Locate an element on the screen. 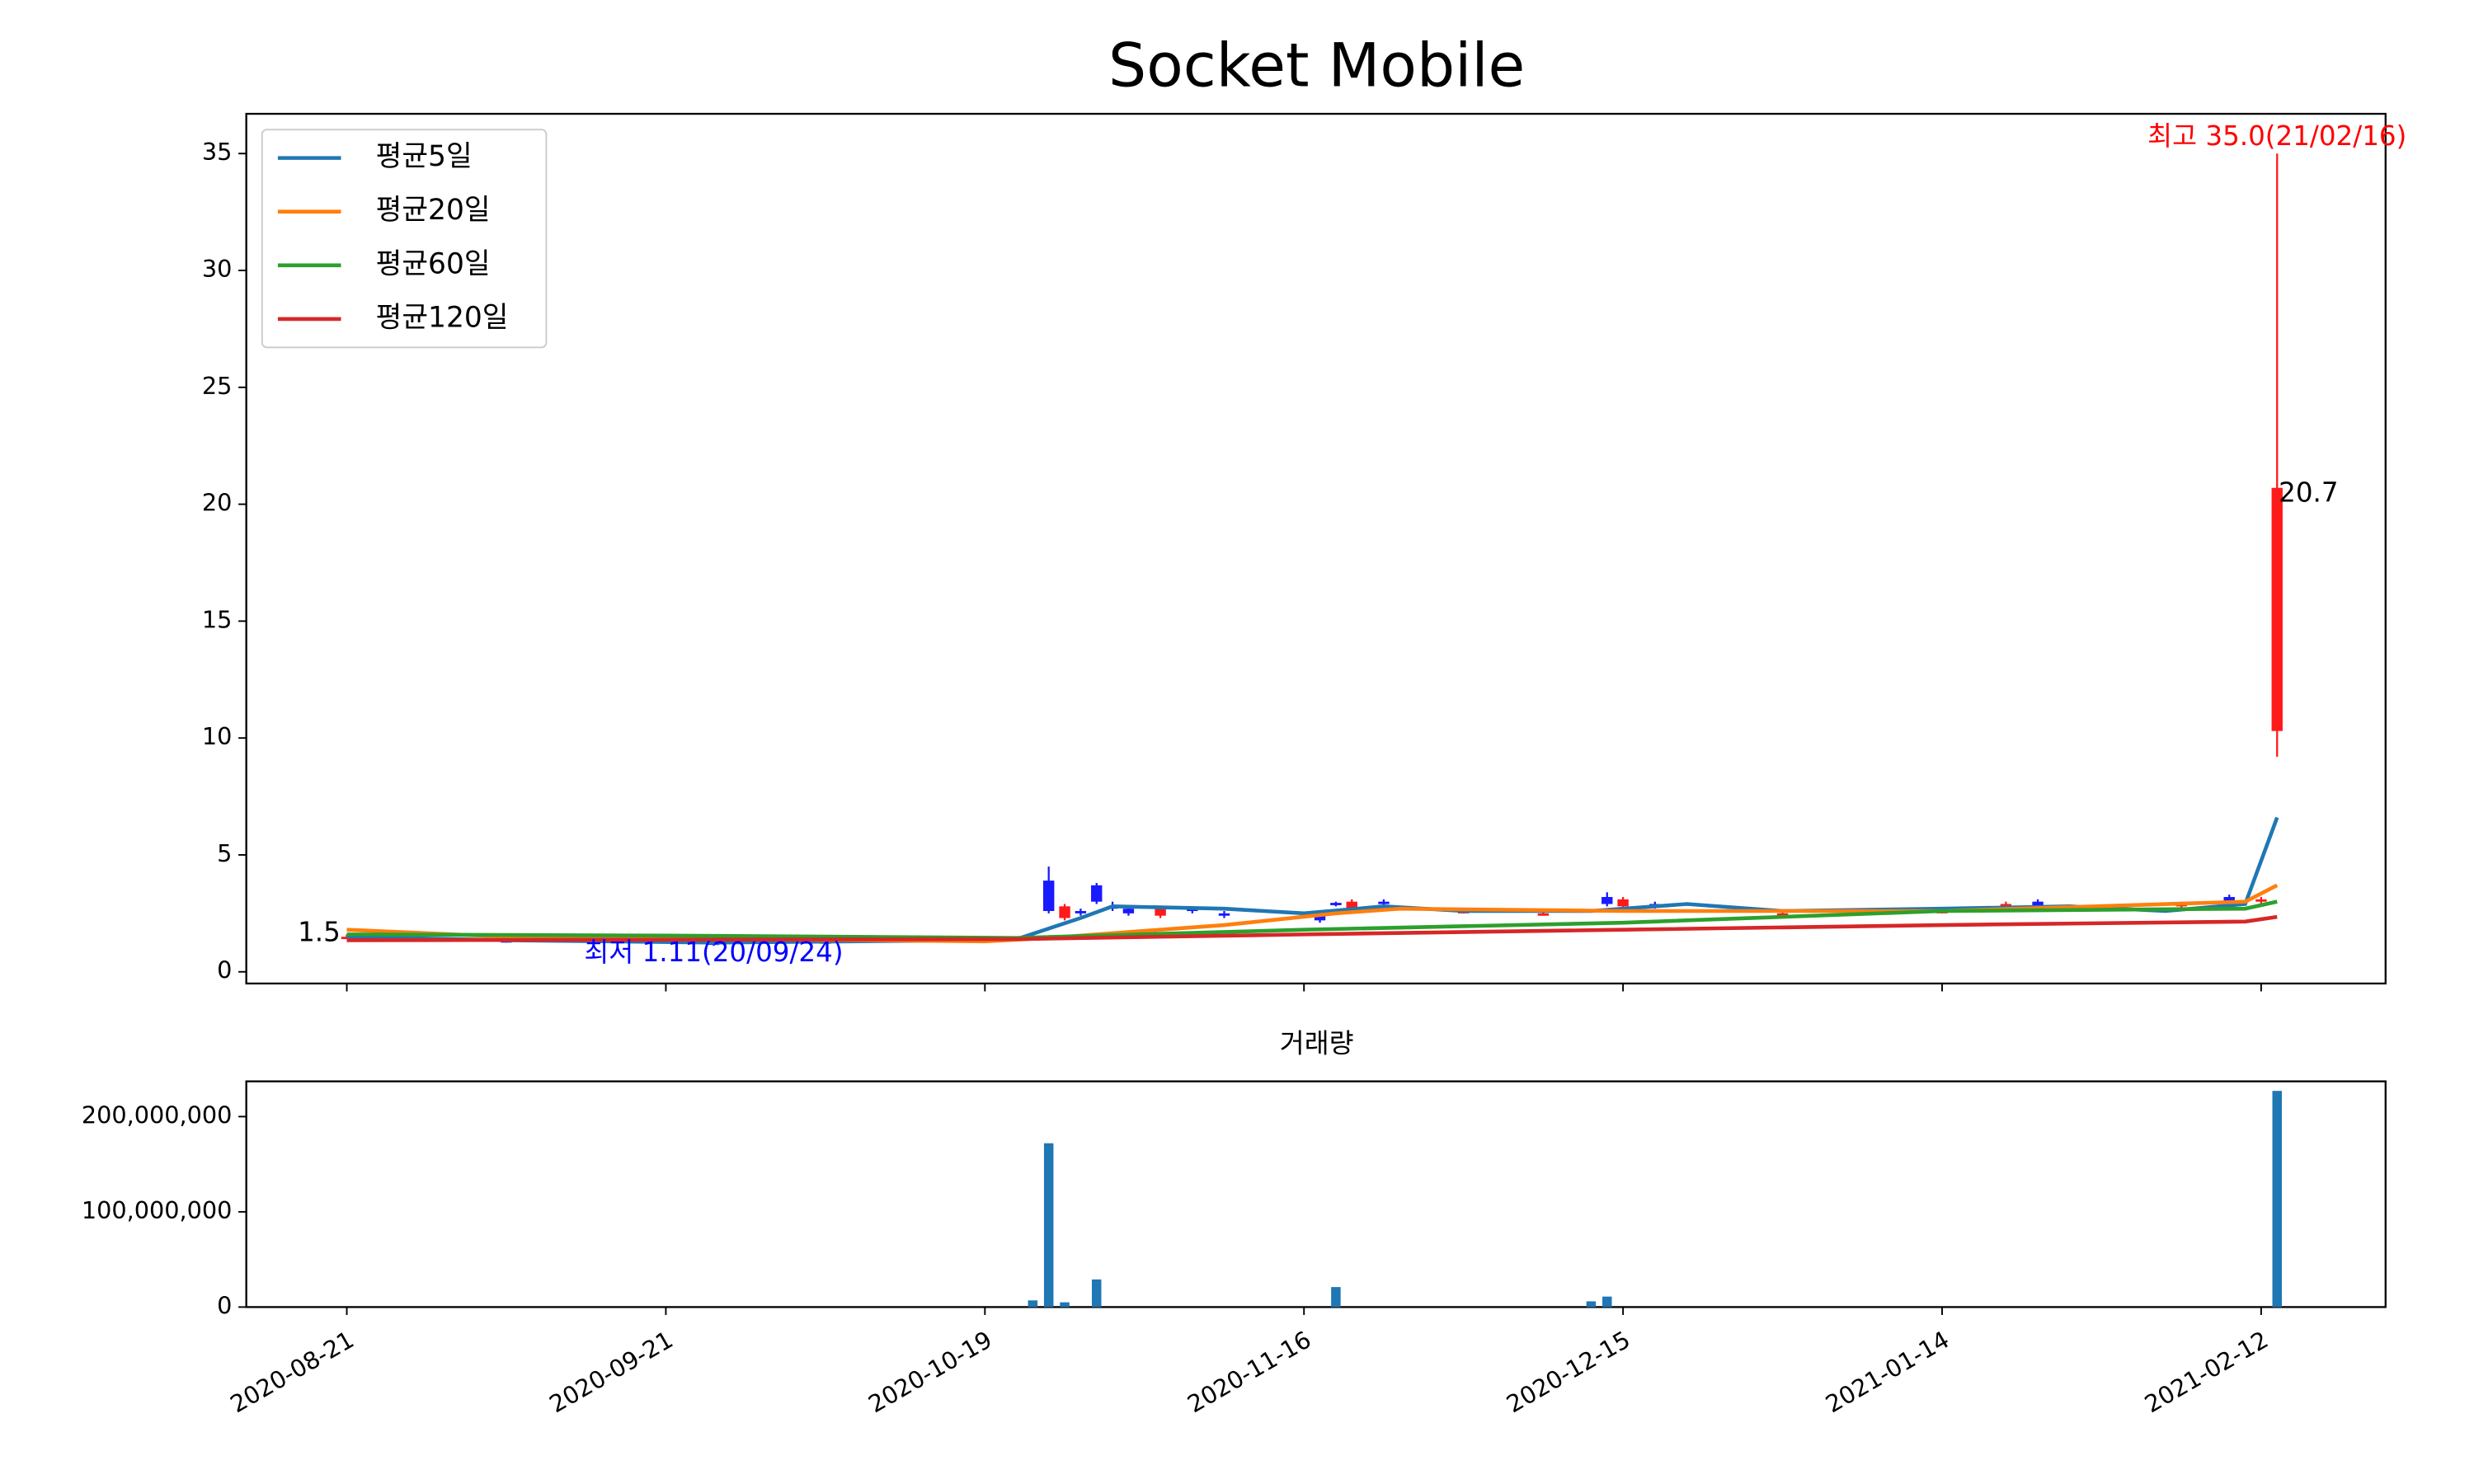  y-tick-label: 30 is located at coordinates (217, 269).